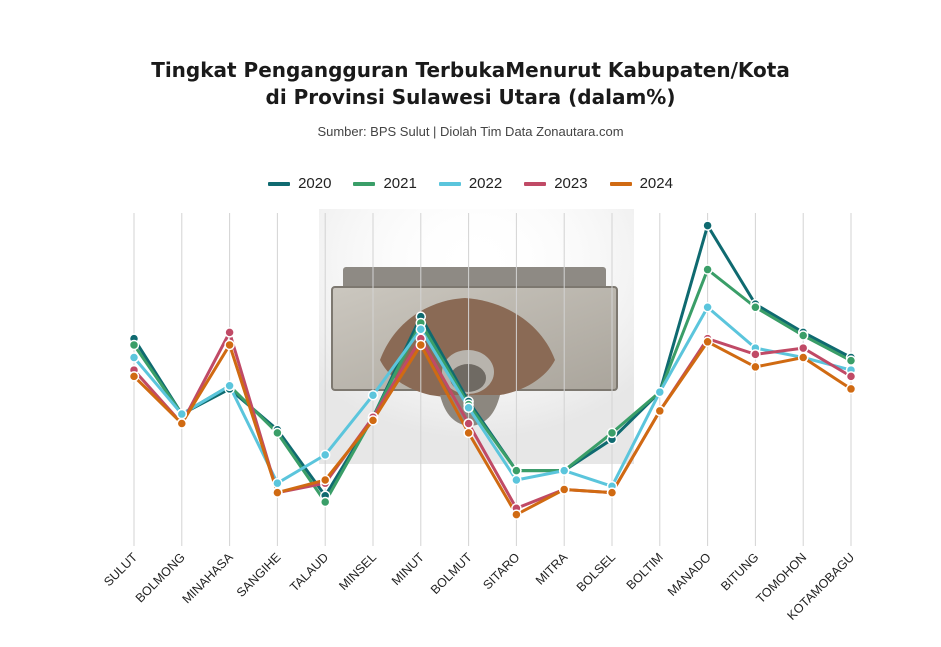  Describe the element at coordinates (851, 389) in the screenshot. I see `data-point-2024-kotamobagu` at that location.